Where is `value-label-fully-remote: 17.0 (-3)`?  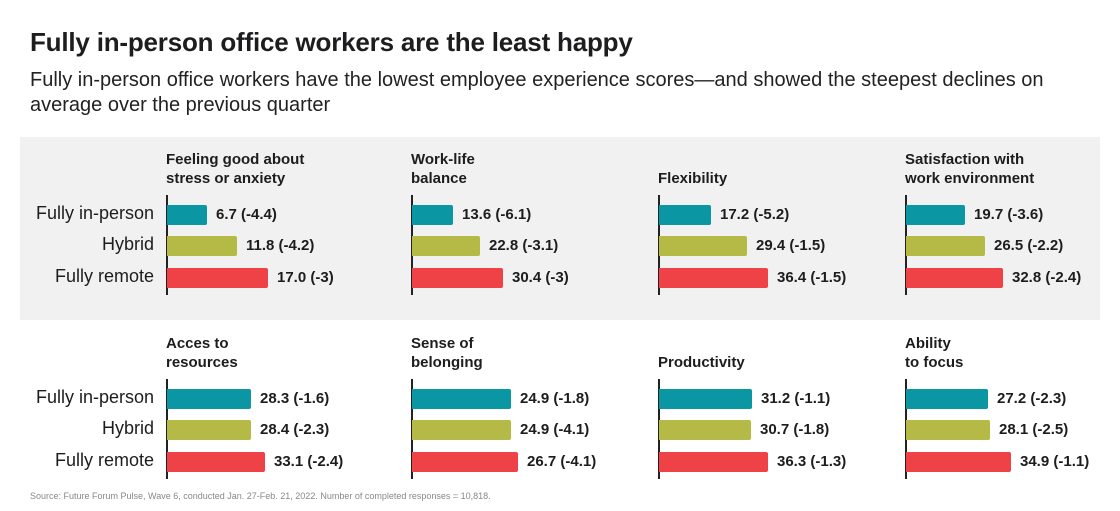
value-label-fully-remote: 17.0 (-3) is located at coordinates (305, 277).